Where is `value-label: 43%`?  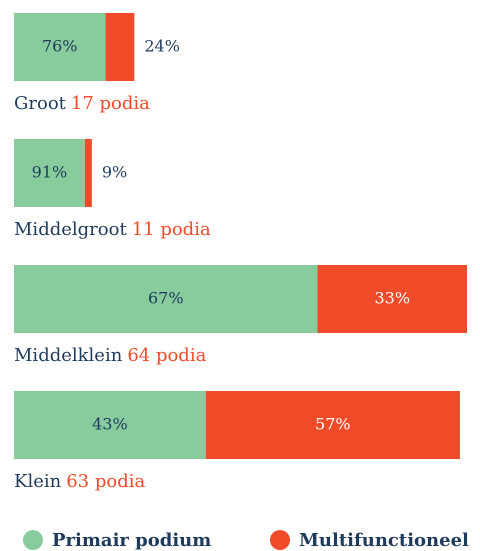 value-label: 43% is located at coordinates (110, 424).